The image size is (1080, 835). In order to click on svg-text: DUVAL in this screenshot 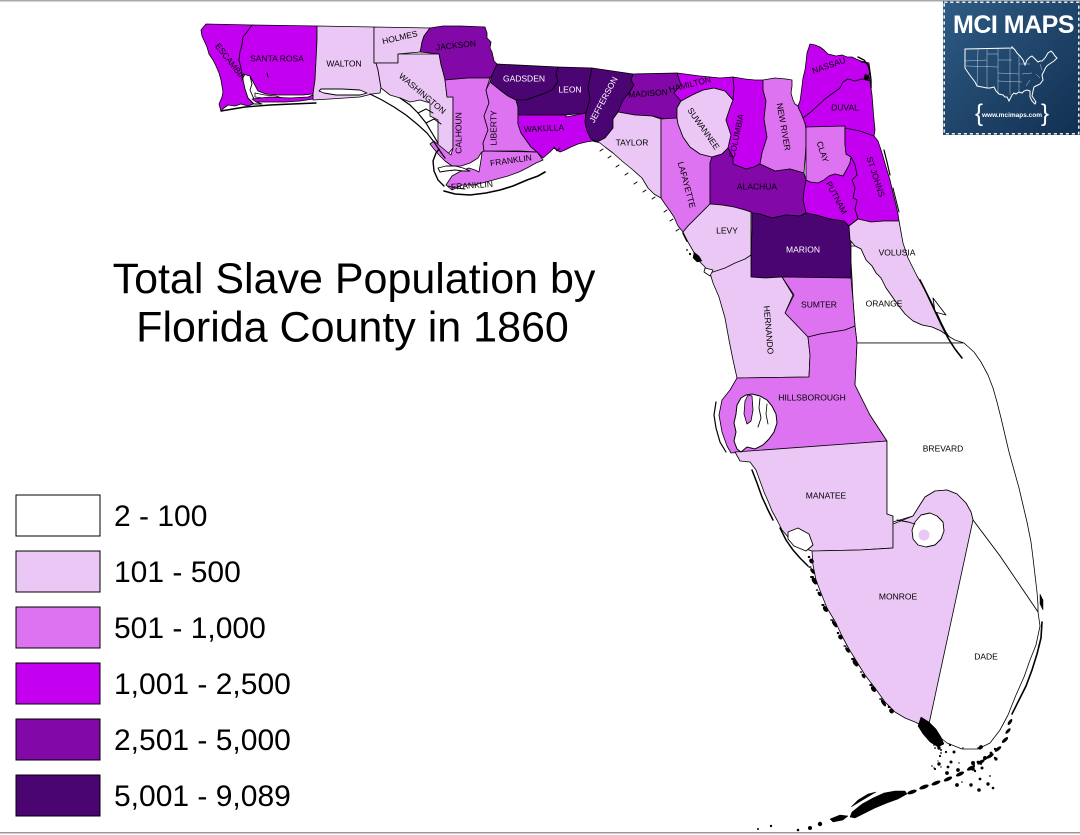, I will do `click(845, 107)`.